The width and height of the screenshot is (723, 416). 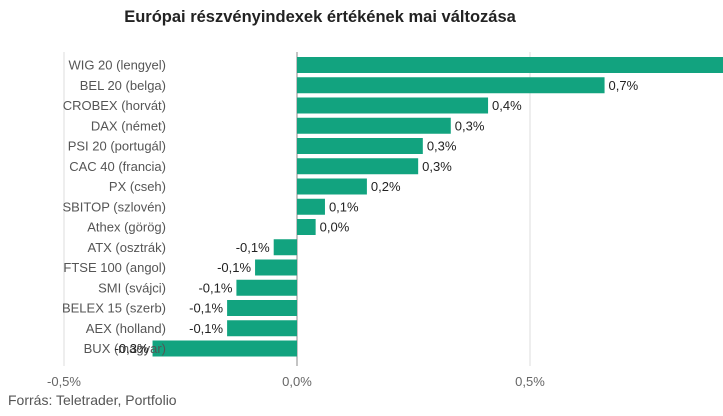 I want to click on category-label: ATX (osztrák), so click(x=127, y=247).